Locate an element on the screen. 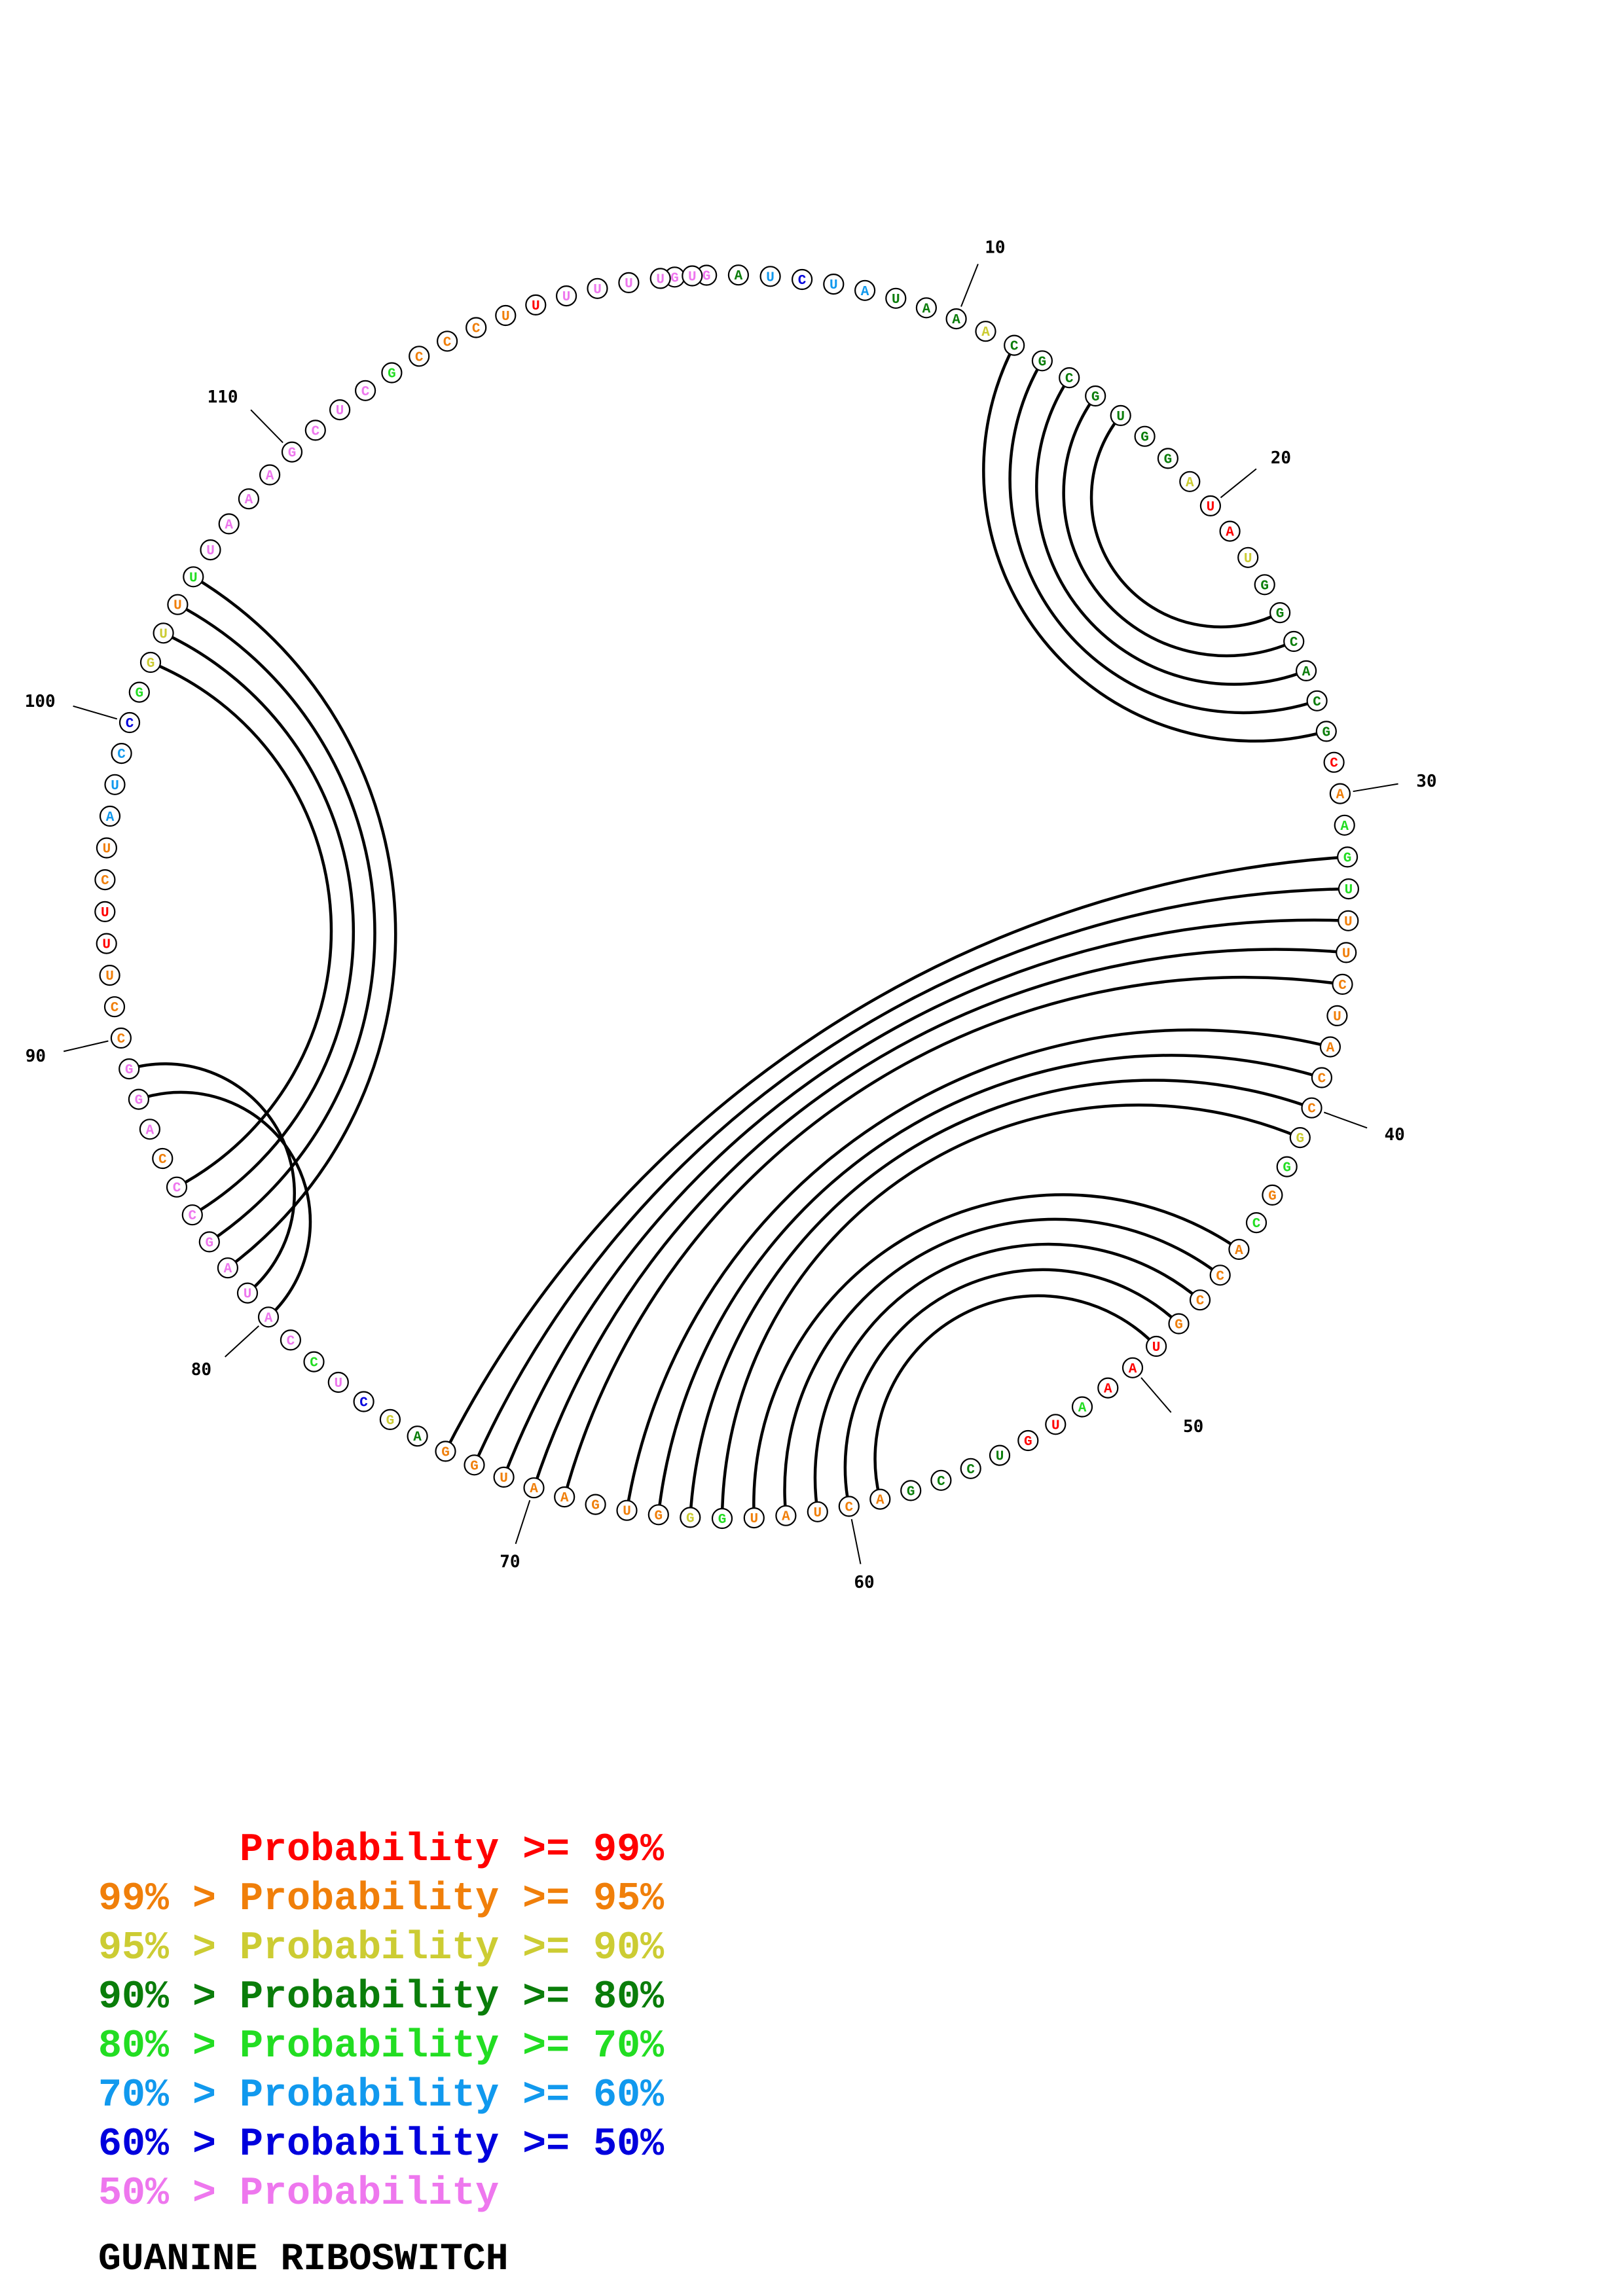 This screenshot has width=1623, height=2296. nucleotide-63: U is located at coordinates (754, 1518).